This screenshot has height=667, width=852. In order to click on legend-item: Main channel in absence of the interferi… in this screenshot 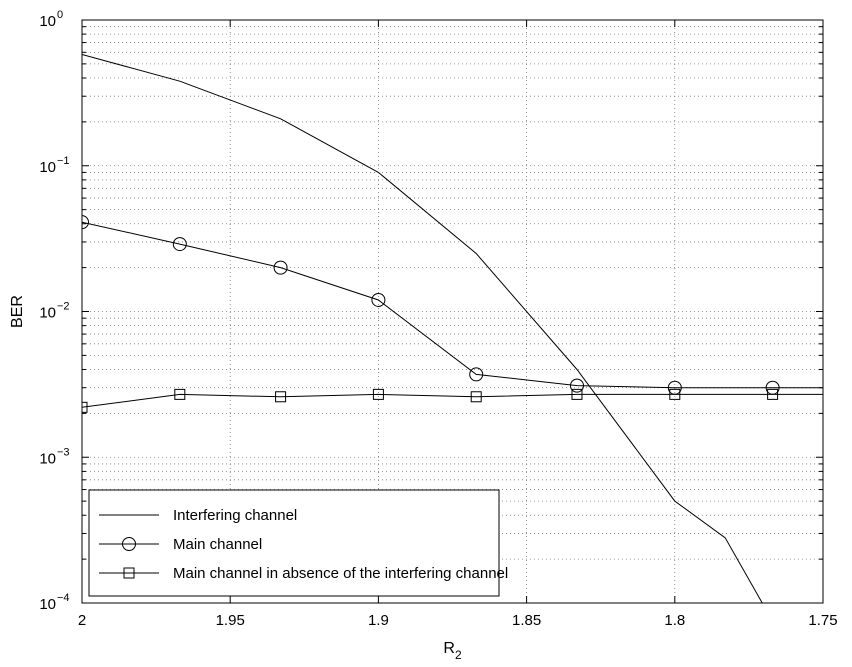, I will do `click(303, 573)`.